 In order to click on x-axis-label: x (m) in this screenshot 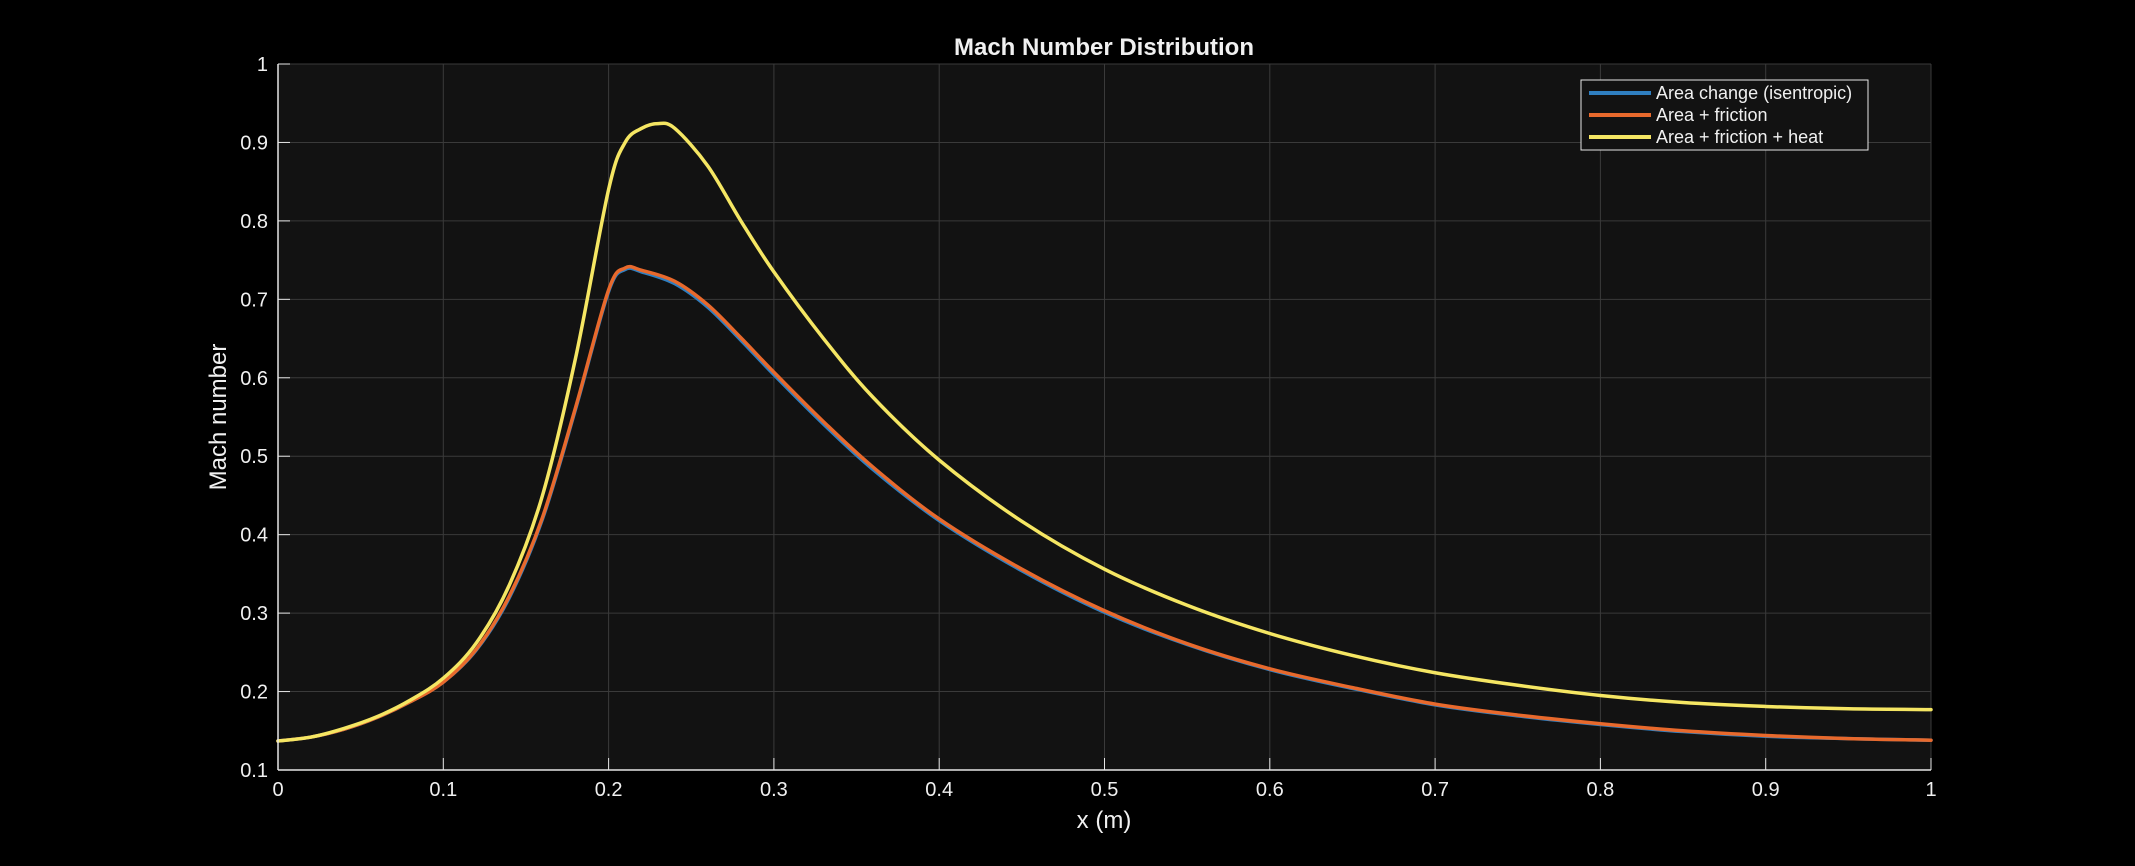, I will do `click(1104, 820)`.